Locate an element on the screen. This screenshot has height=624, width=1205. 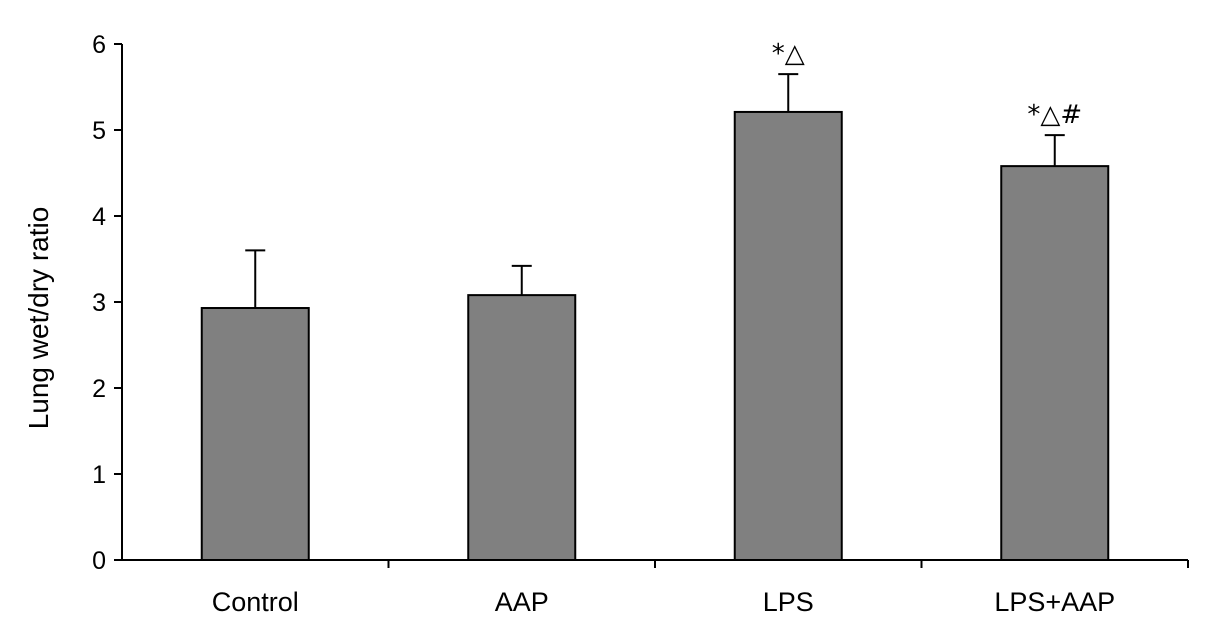
x-category-label: Control is located at coordinates (255, 602).